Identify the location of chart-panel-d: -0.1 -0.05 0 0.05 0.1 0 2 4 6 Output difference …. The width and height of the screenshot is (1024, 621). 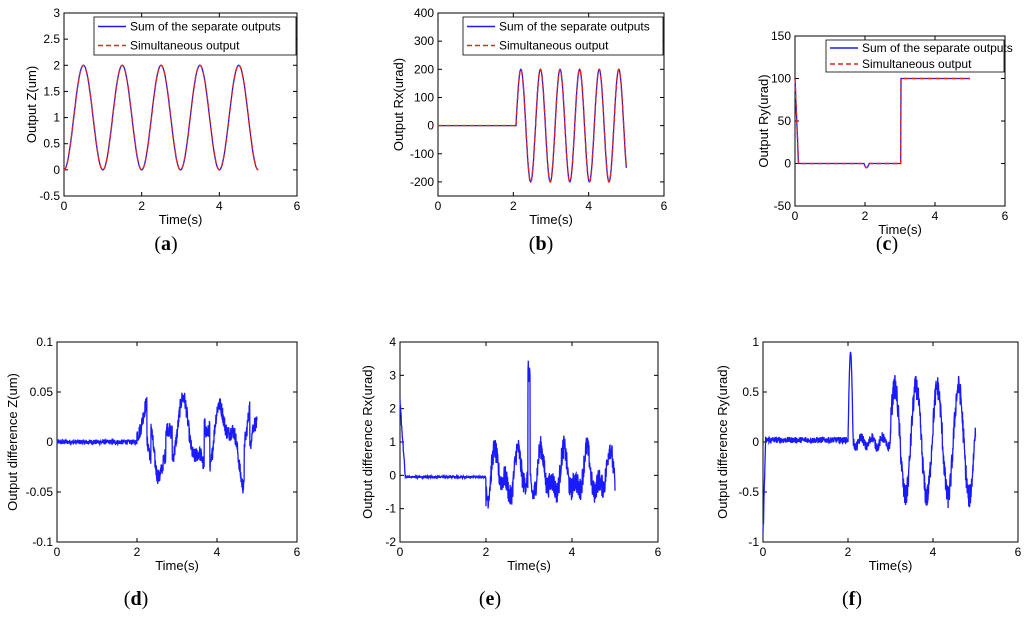
(153, 472).